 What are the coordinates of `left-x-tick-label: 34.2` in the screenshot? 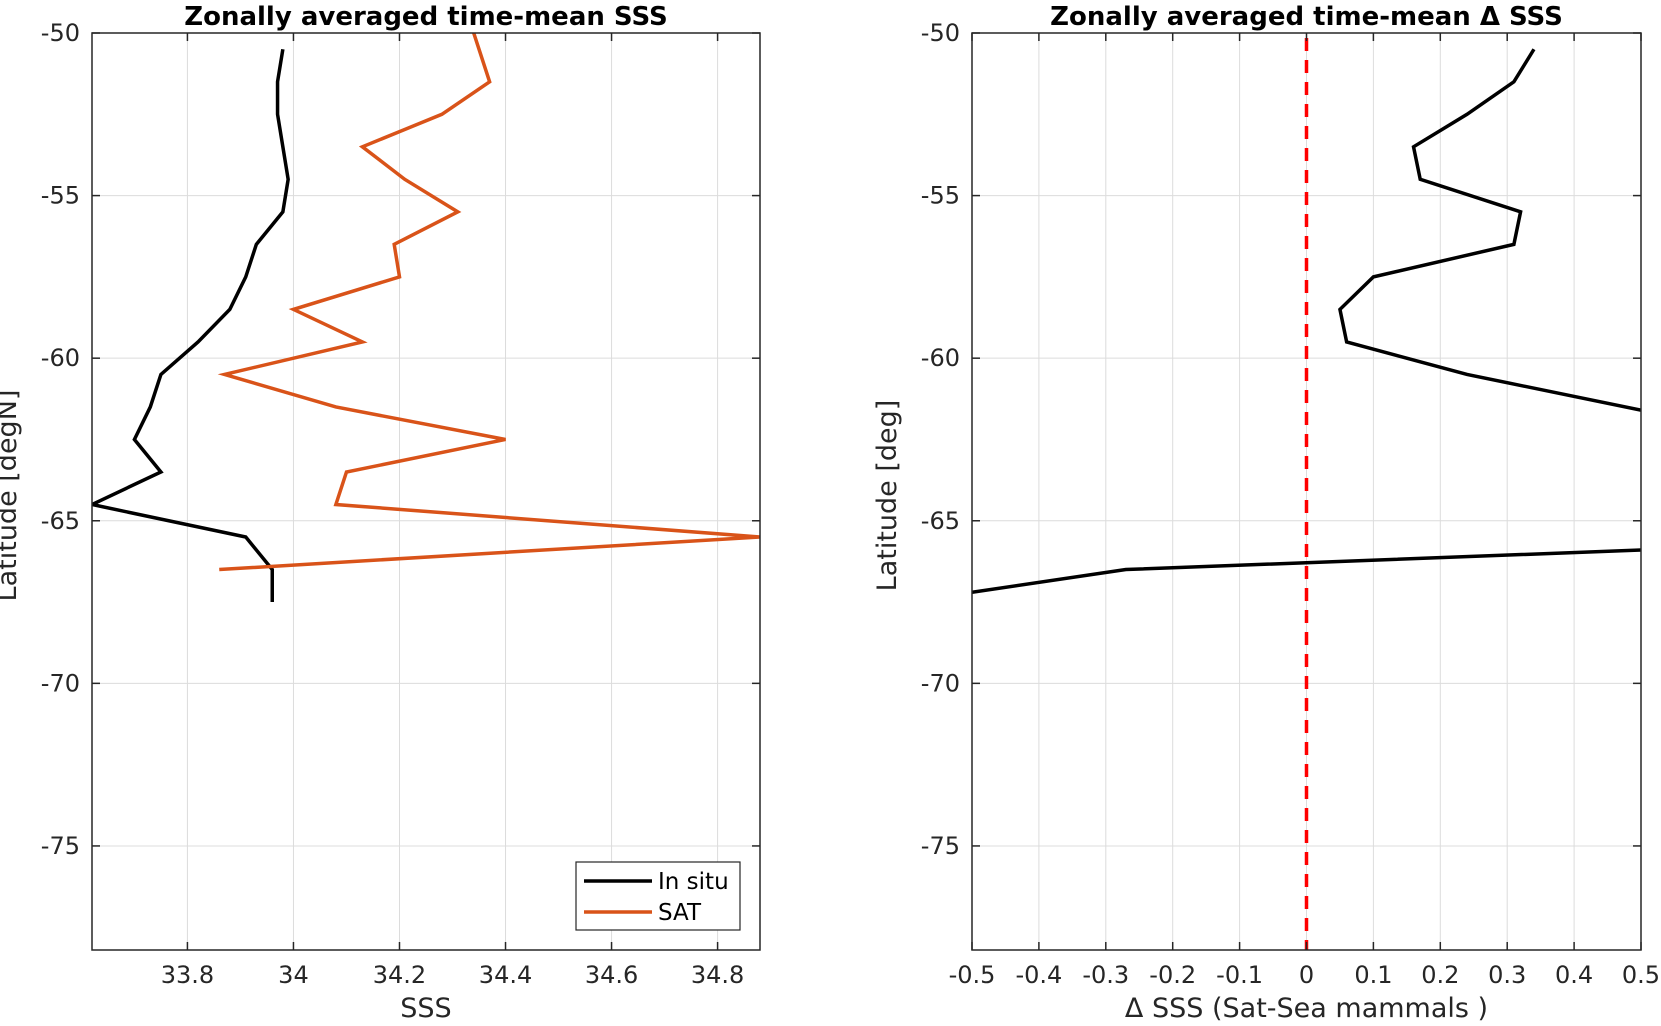 It's located at (399, 975).